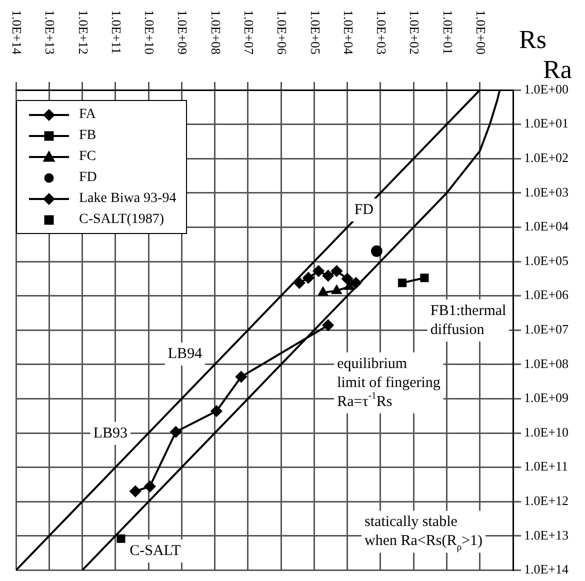 The image size is (585, 581). I want to click on x-tick-label: 1.0E+14, so click(17, 33).